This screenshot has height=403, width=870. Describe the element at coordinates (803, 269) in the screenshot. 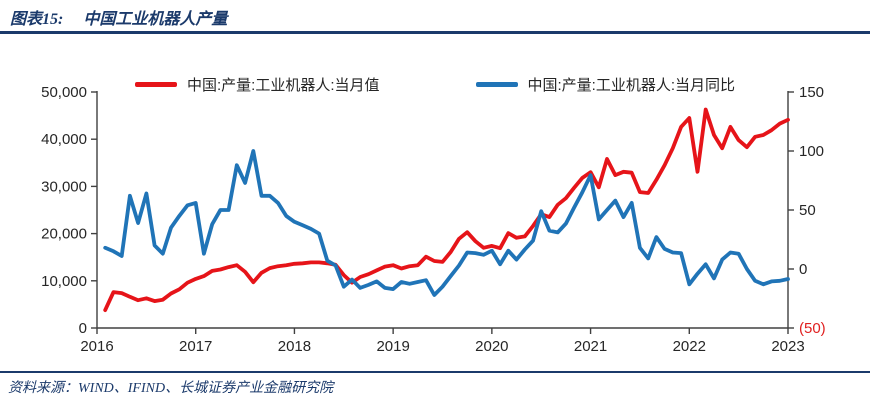

I see `right-axis-tick-label: 0` at that location.